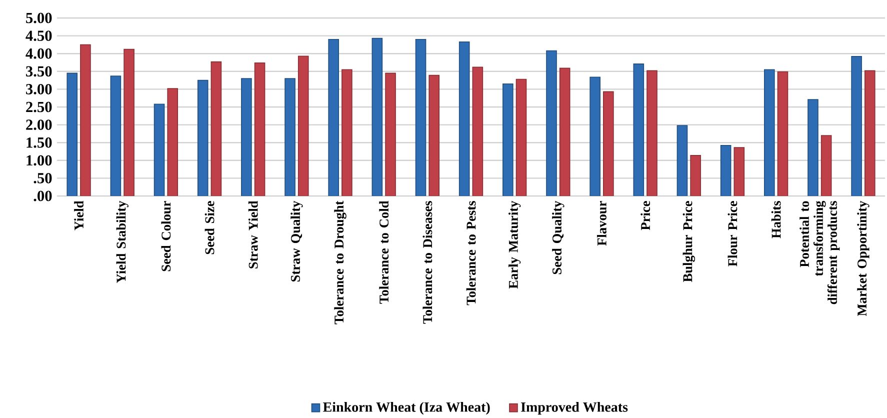 Image resolution: width=887 pixels, height=418 pixels. What do you see at coordinates (79, 215) in the screenshot?
I see `x-tick-label: Yield` at bounding box center [79, 215].